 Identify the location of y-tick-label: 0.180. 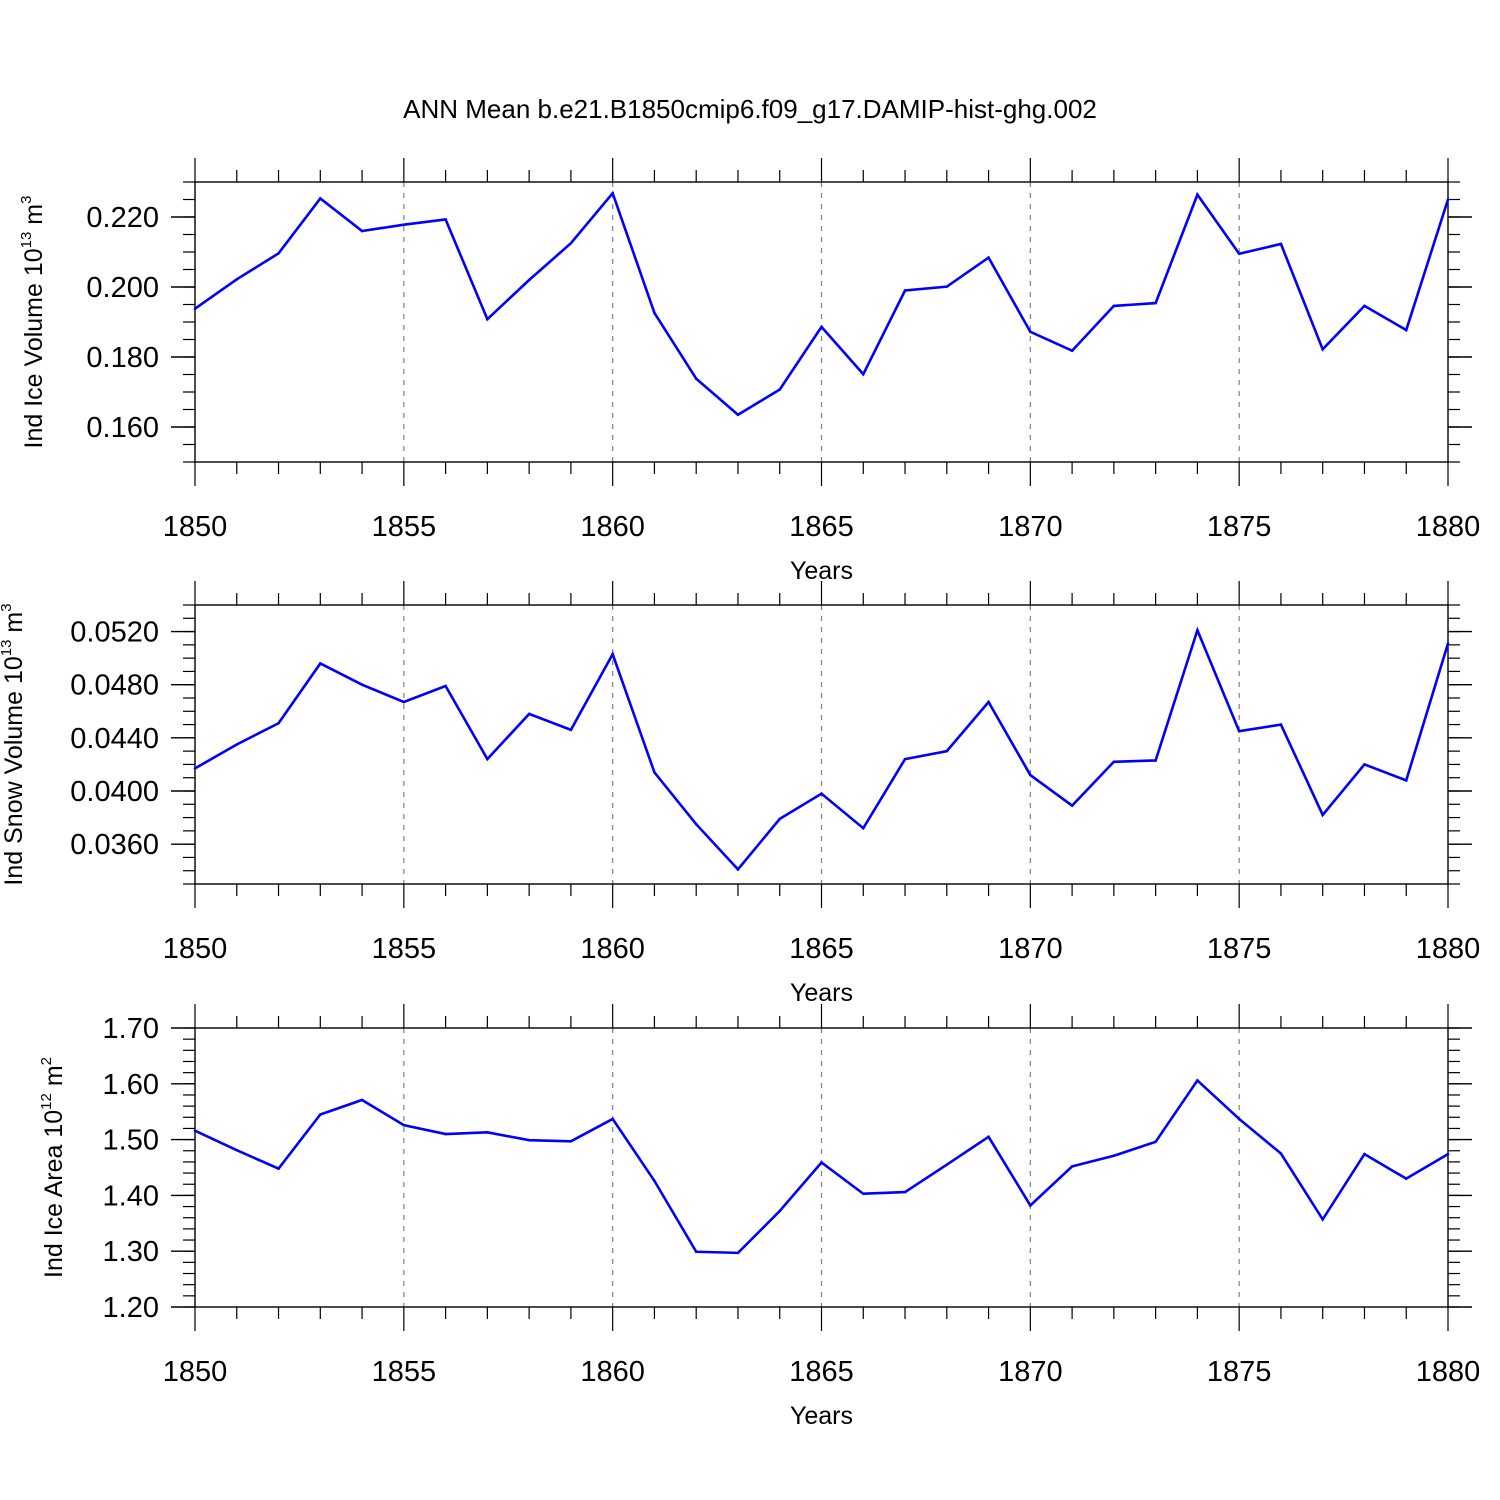
(122, 358).